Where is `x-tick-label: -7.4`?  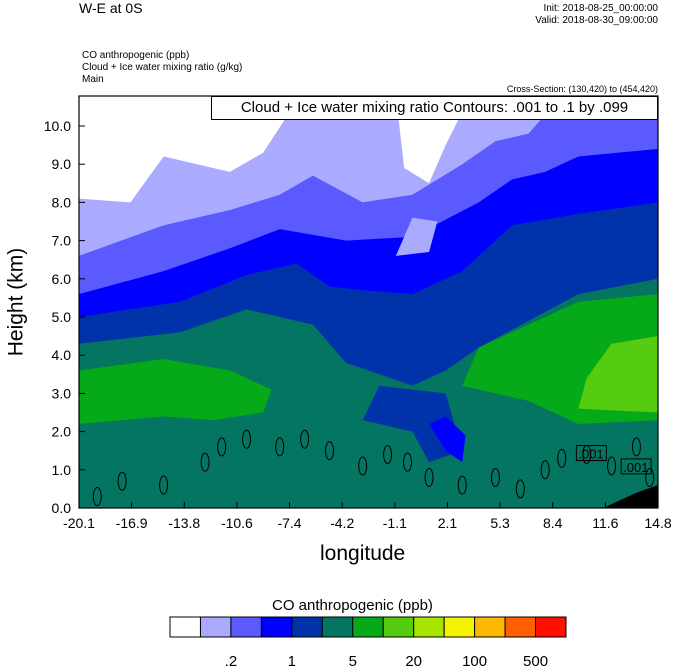 x-tick-label: -7.4 is located at coordinates (289, 523).